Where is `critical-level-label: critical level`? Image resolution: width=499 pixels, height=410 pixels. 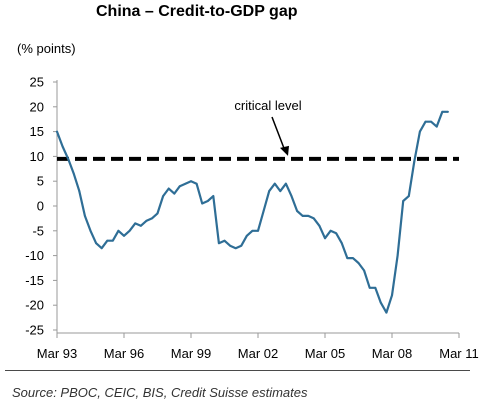 critical-level-label: critical level is located at coordinates (267, 105).